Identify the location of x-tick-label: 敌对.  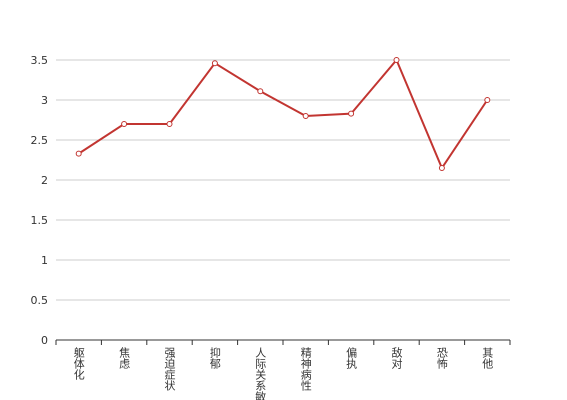
(396, 357).